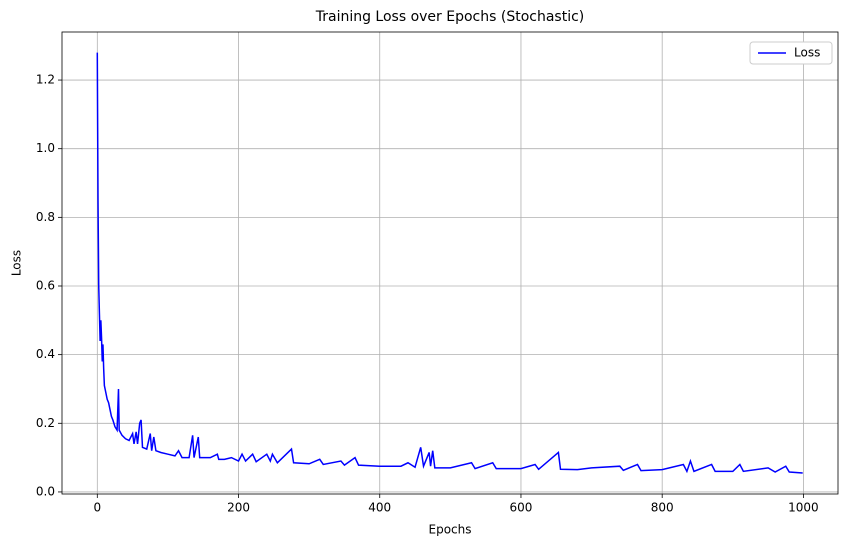  Describe the element at coordinates (238, 508) in the screenshot. I see `x-tick-label: 200` at that location.